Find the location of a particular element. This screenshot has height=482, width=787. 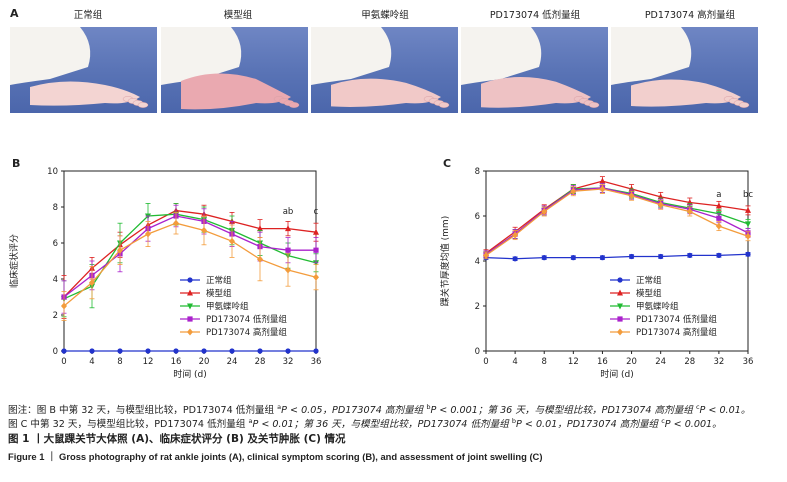

panel-b-letter: B is located at coordinates (16, 163).